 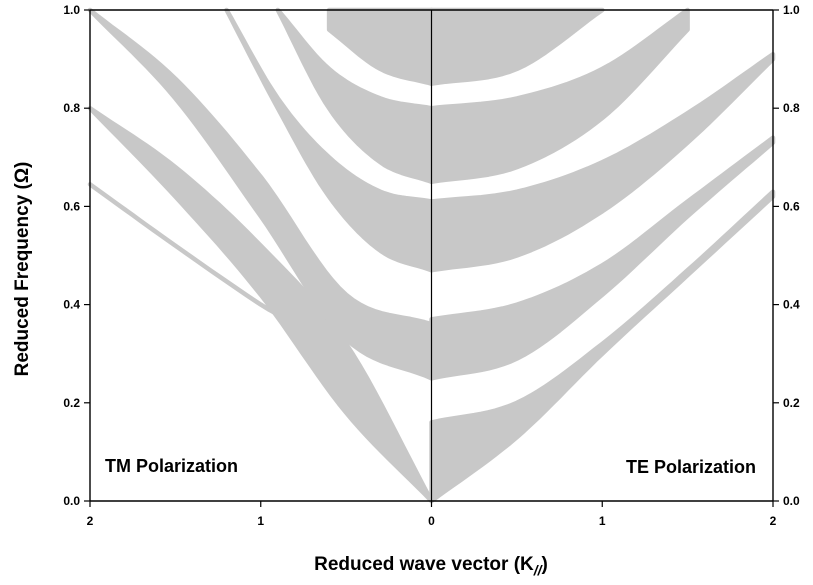 What do you see at coordinates (71, 206) in the screenshot?
I see `y-tick-label-left-3: 0.6` at bounding box center [71, 206].